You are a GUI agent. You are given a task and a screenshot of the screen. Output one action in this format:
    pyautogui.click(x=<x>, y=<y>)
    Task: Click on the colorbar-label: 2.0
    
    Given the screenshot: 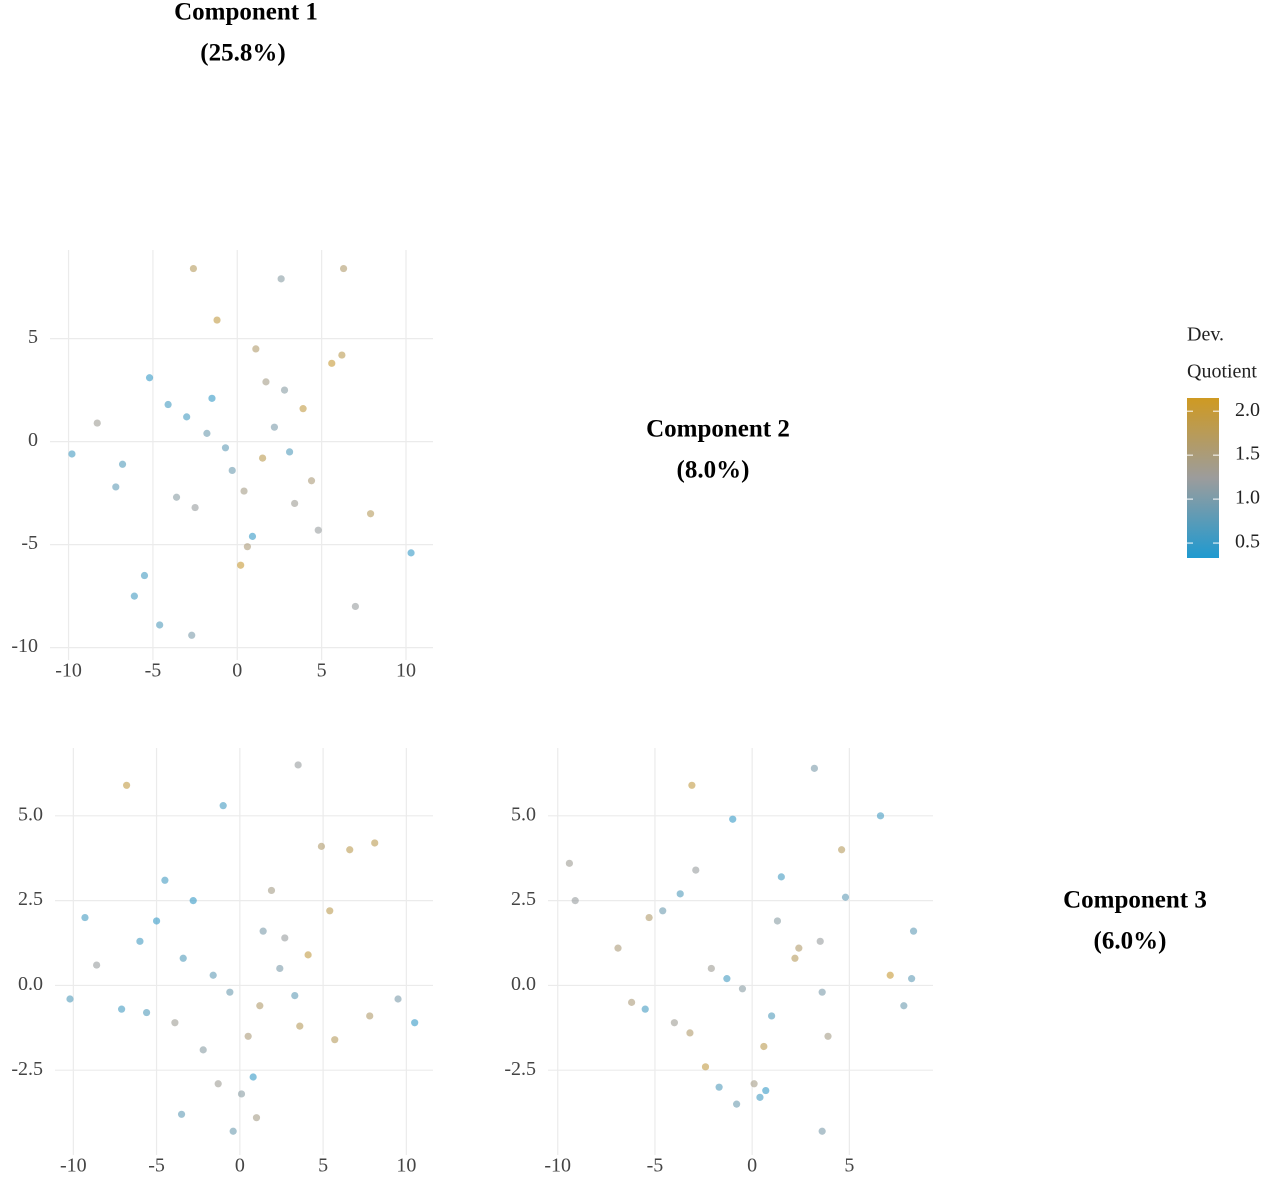 What is the action you would take?
    pyautogui.click(x=1247, y=410)
    